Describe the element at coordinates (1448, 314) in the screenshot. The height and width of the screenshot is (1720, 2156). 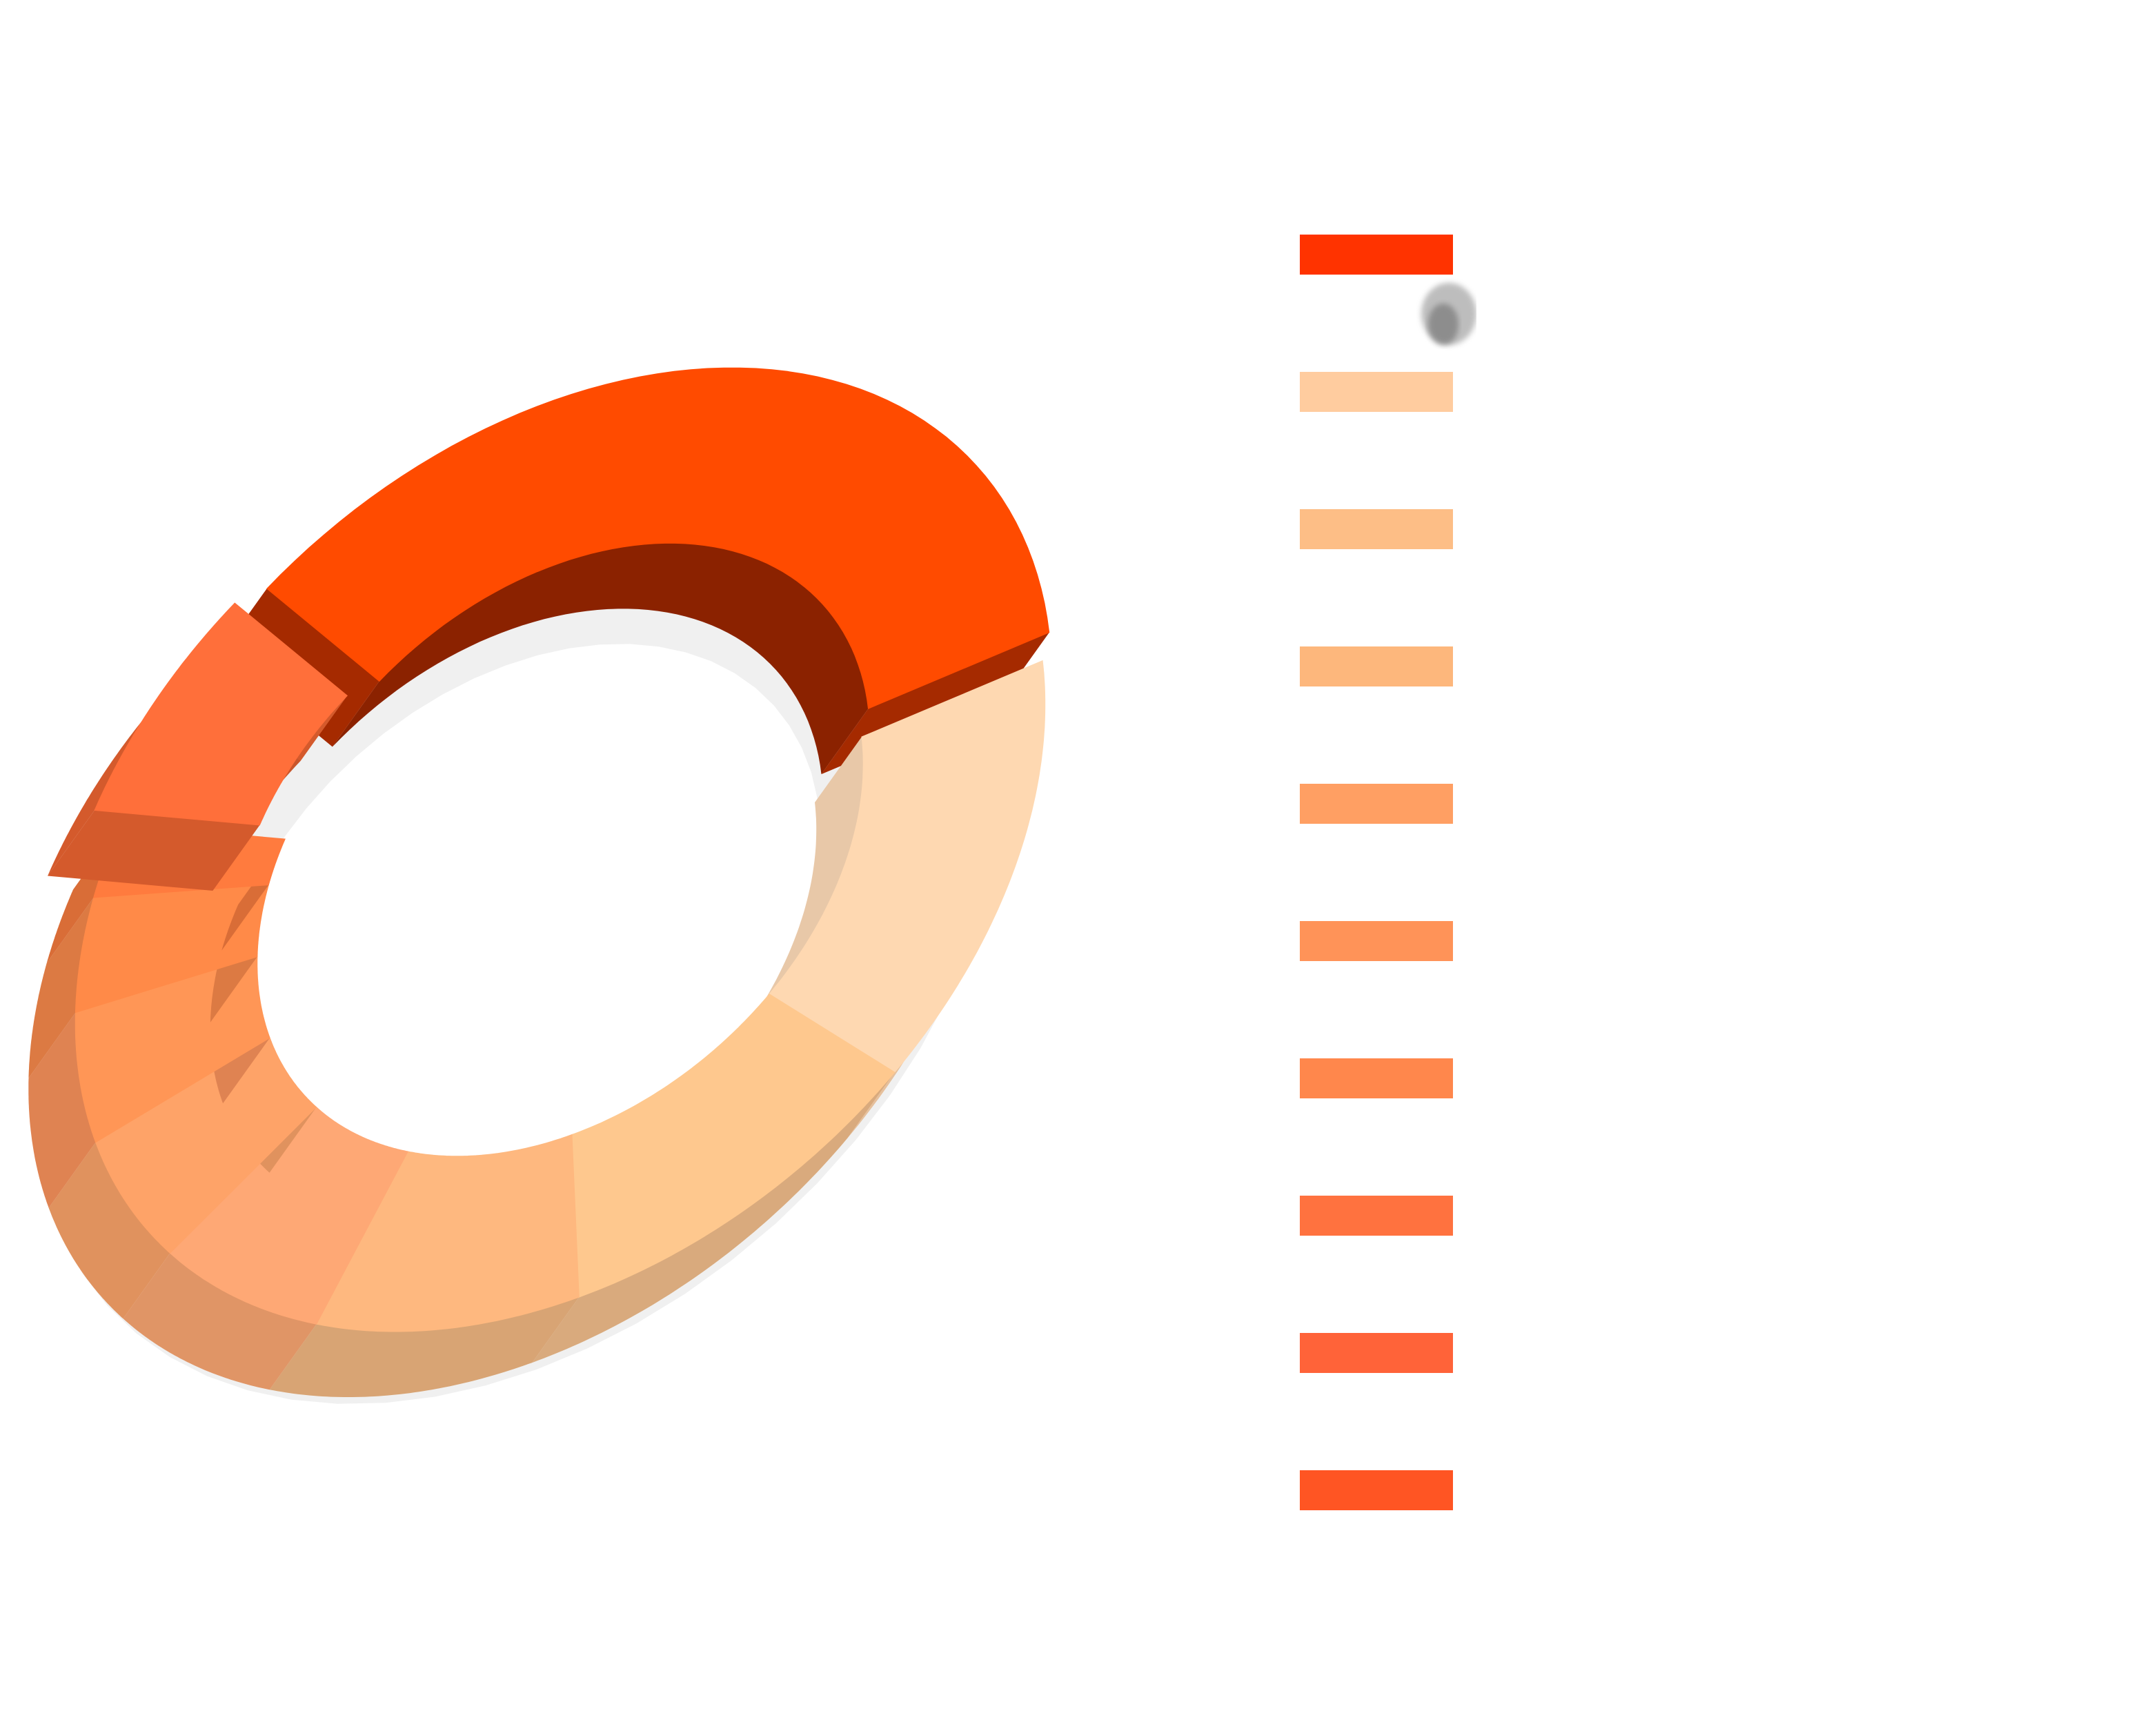
I see `smudge-artifact` at that location.